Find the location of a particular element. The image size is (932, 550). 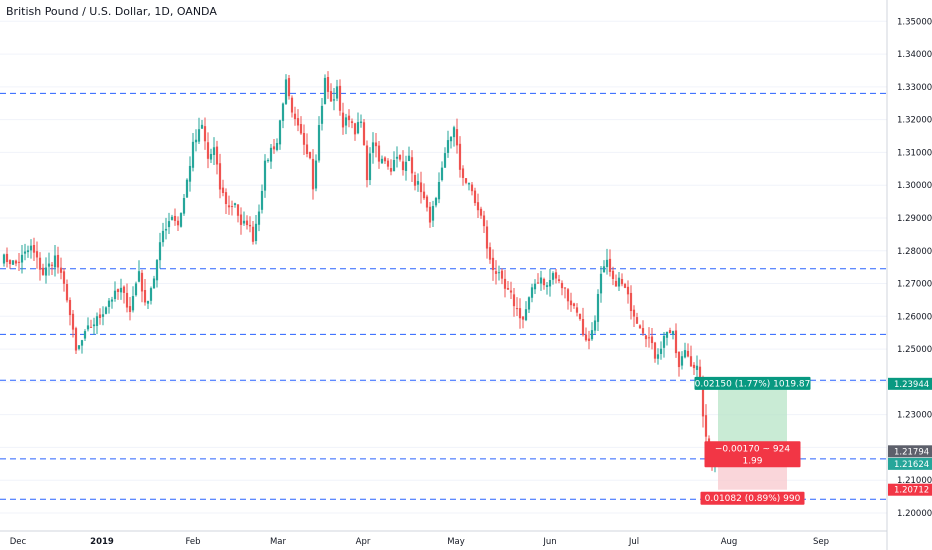

time-axis: Dec 2019 Feb Mar Apr May Jun Jul Aug Sep is located at coordinates (419, 542).